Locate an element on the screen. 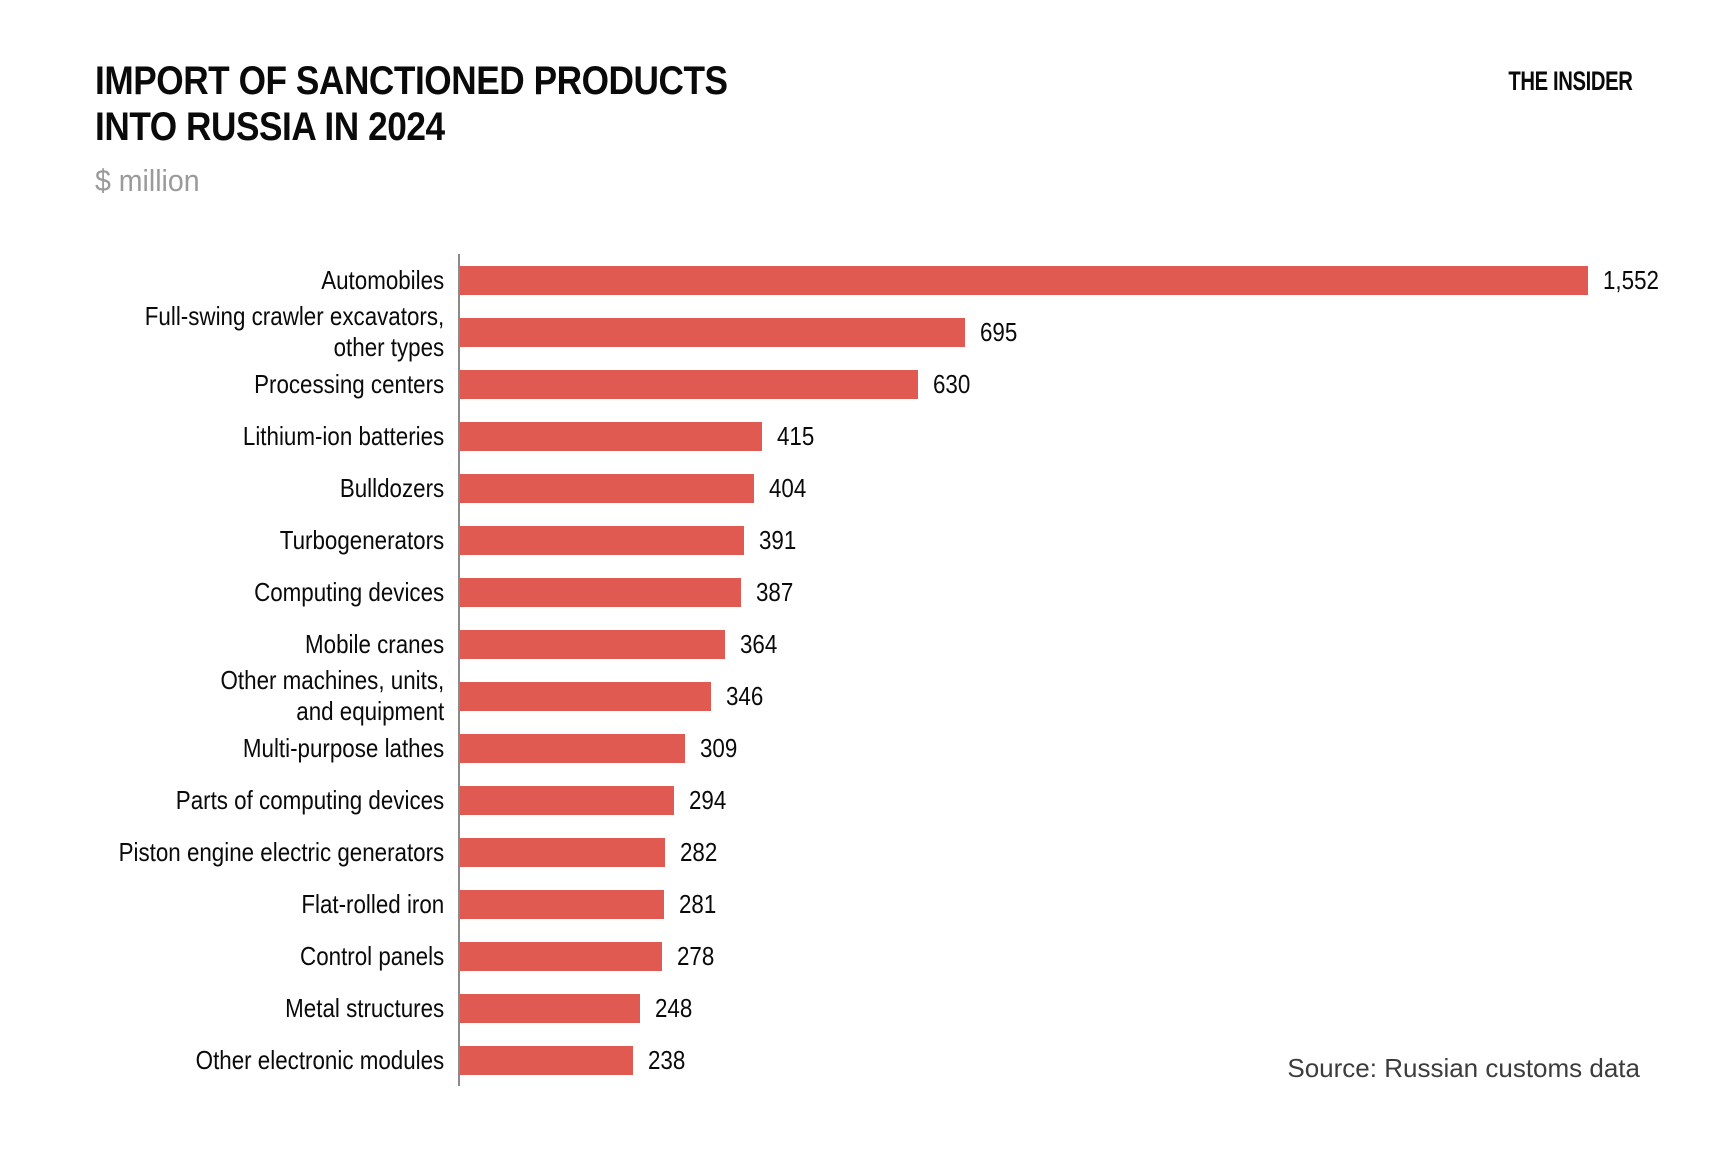  bar-area: 309 is located at coordinates (1095, 748).